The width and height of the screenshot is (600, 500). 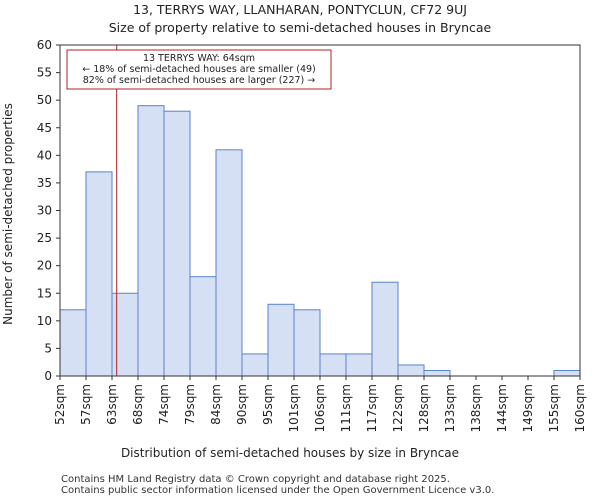 I want to click on y-tick-label: 50, so click(x=44, y=100).